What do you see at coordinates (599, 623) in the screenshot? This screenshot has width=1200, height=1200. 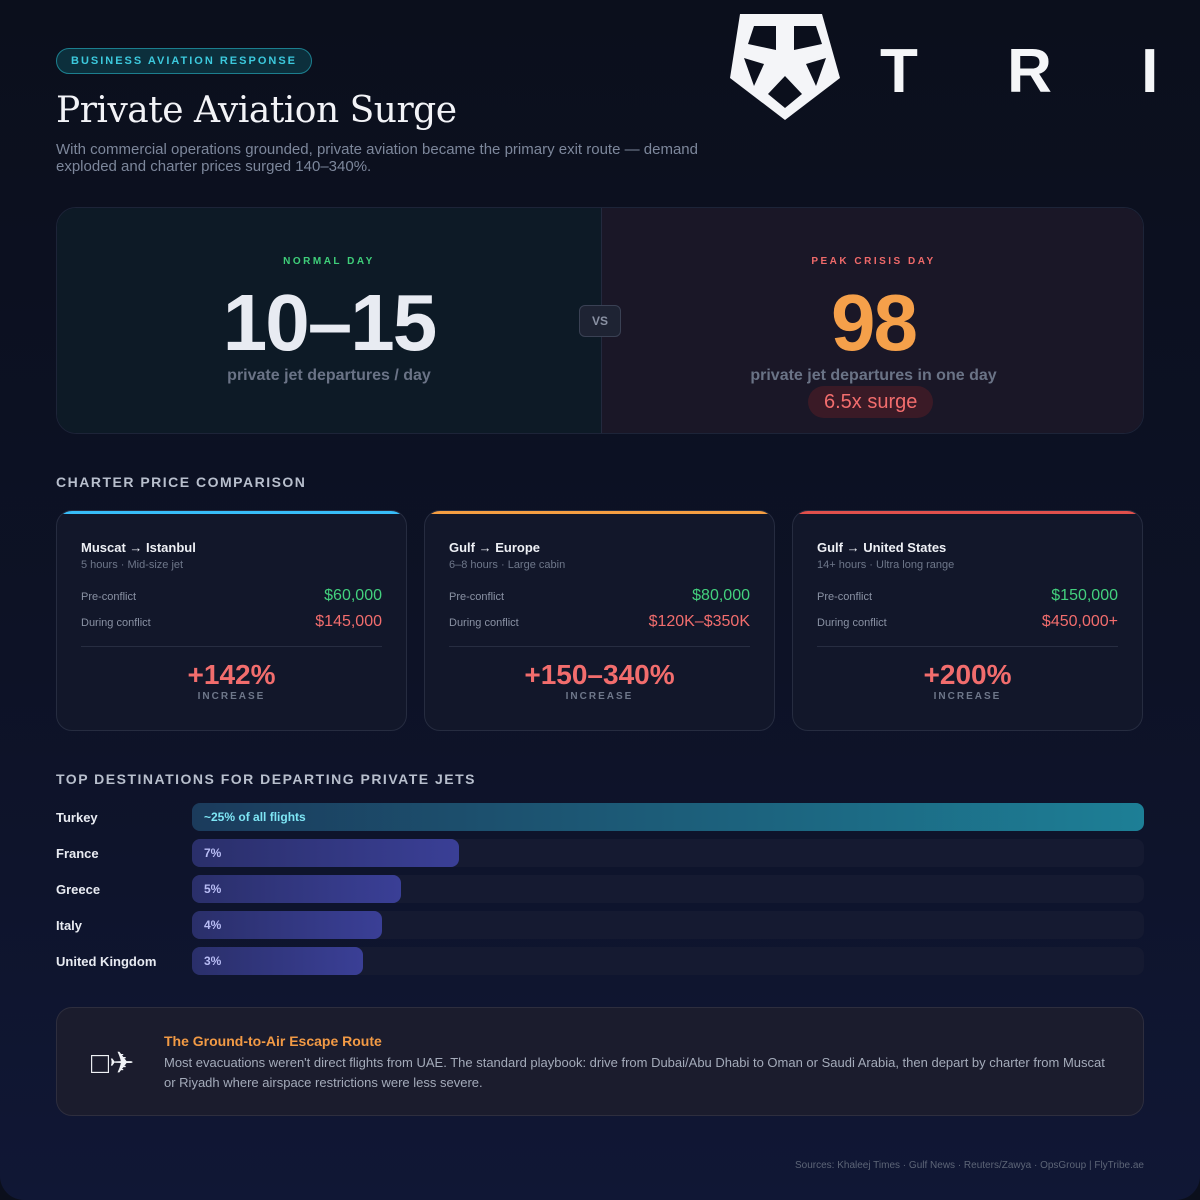 I see `during-conflict-row: During conflict $120K–$350K` at bounding box center [599, 623].